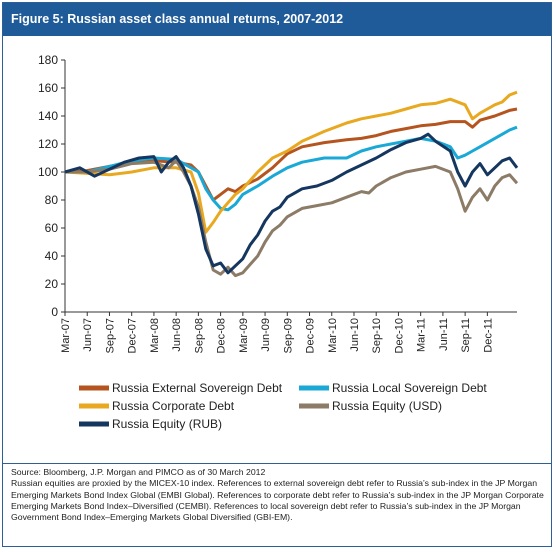 Image resolution: width=556 pixels, height=552 pixels. What do you see at coordinates (48, 116) in the screenshot?
I see `y-tick-label: 140` at bounding box center [48, 116].